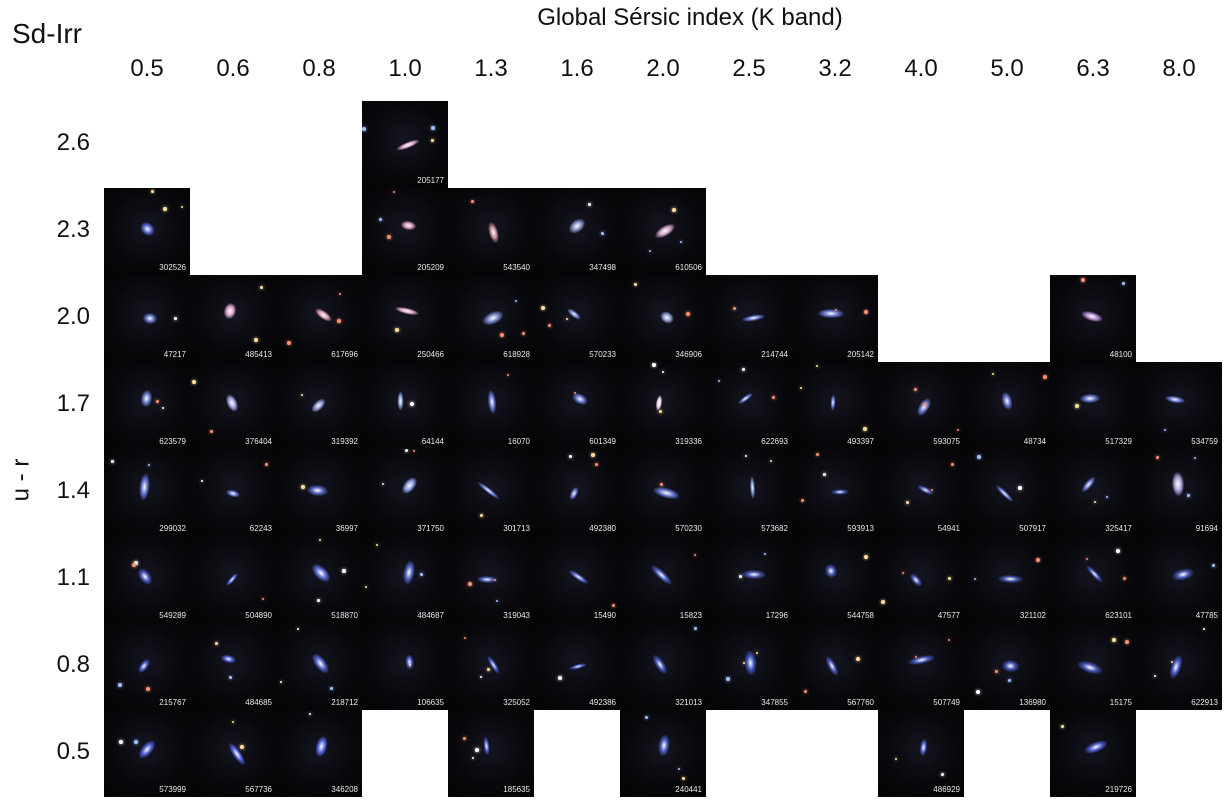  Describe the element at coordinates (147, 579) in the screenshot. I see `galaxy-thumbnail: 549289` at that location.